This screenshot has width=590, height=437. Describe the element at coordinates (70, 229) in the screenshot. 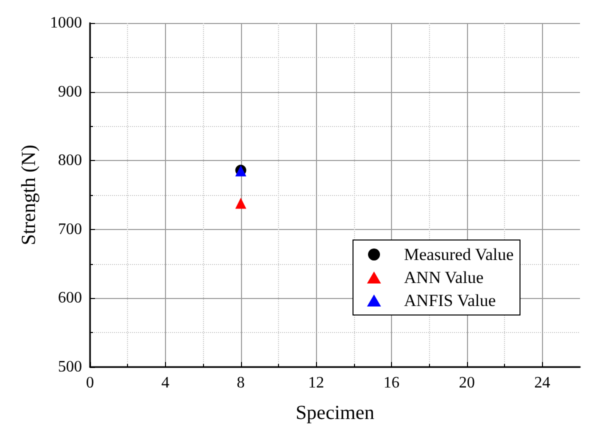

I see `y-tick-label: 700` at that location.